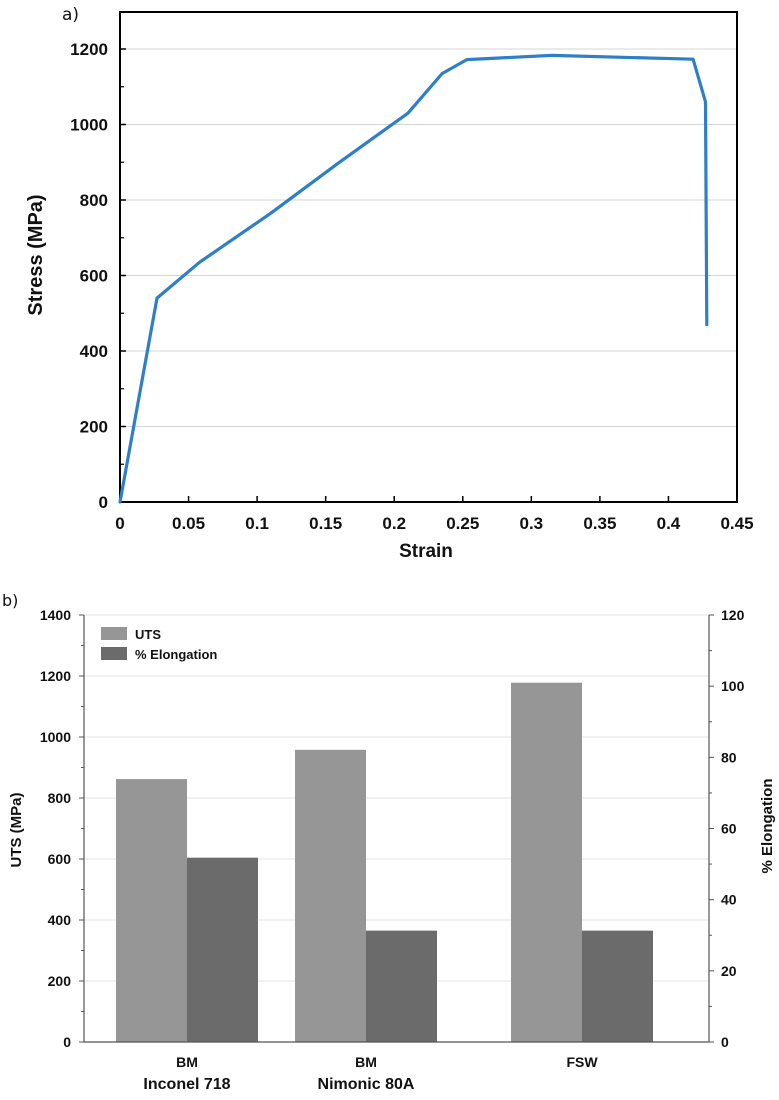 This screenshot has height=1100, width=779. I want to click on y-tick-label-b: 1000, so click(55, 737).